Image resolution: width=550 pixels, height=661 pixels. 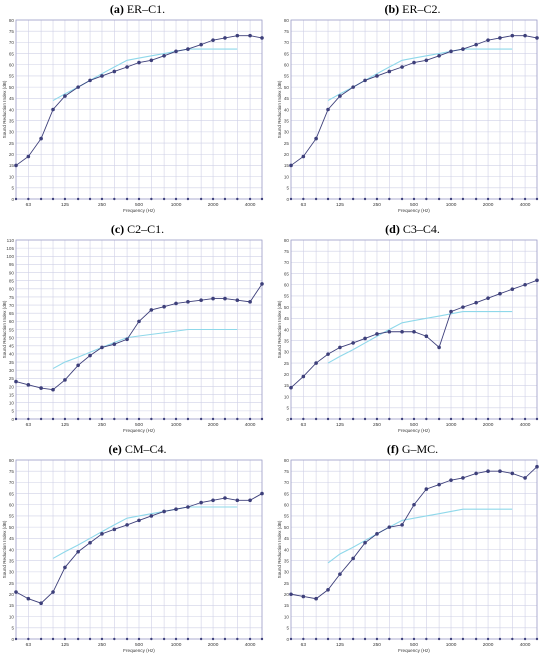 What do you see at coordinates (287, 605) in the screenshot?
I see `y-tick-label: 15` at bounding box center [287, 605].